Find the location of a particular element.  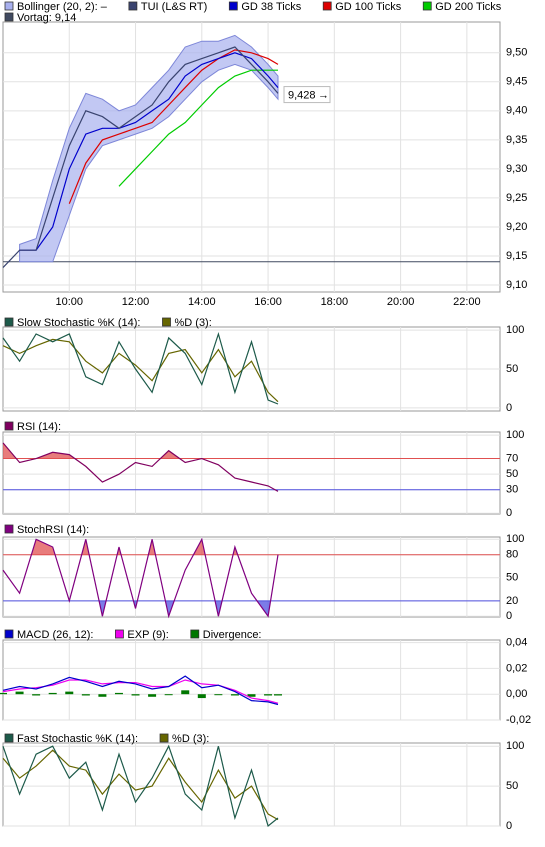

y-tick-label: -0,02 is located at coordinates (518, 720).